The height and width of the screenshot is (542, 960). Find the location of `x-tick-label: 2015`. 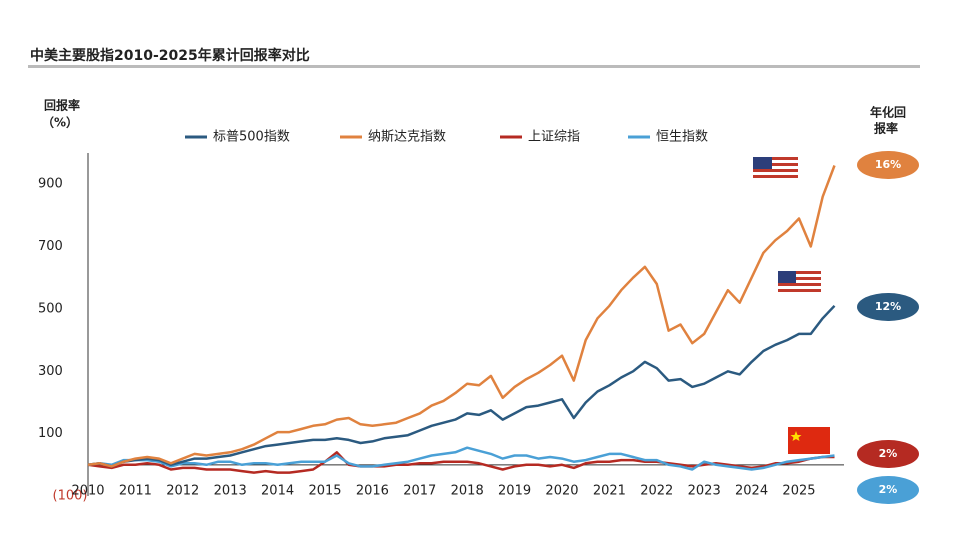

x-tick-label: 2015 is located at coordinates (324, 491).